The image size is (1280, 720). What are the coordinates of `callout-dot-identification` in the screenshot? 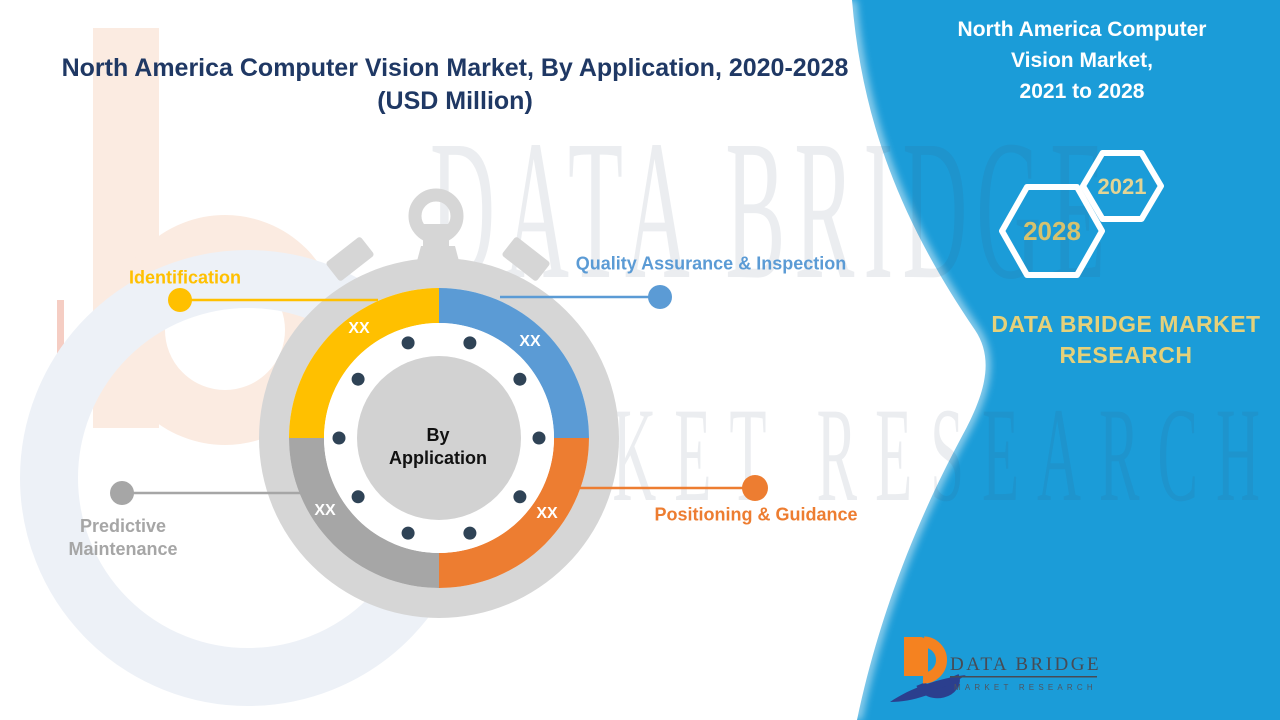 It's located at (180, 300).